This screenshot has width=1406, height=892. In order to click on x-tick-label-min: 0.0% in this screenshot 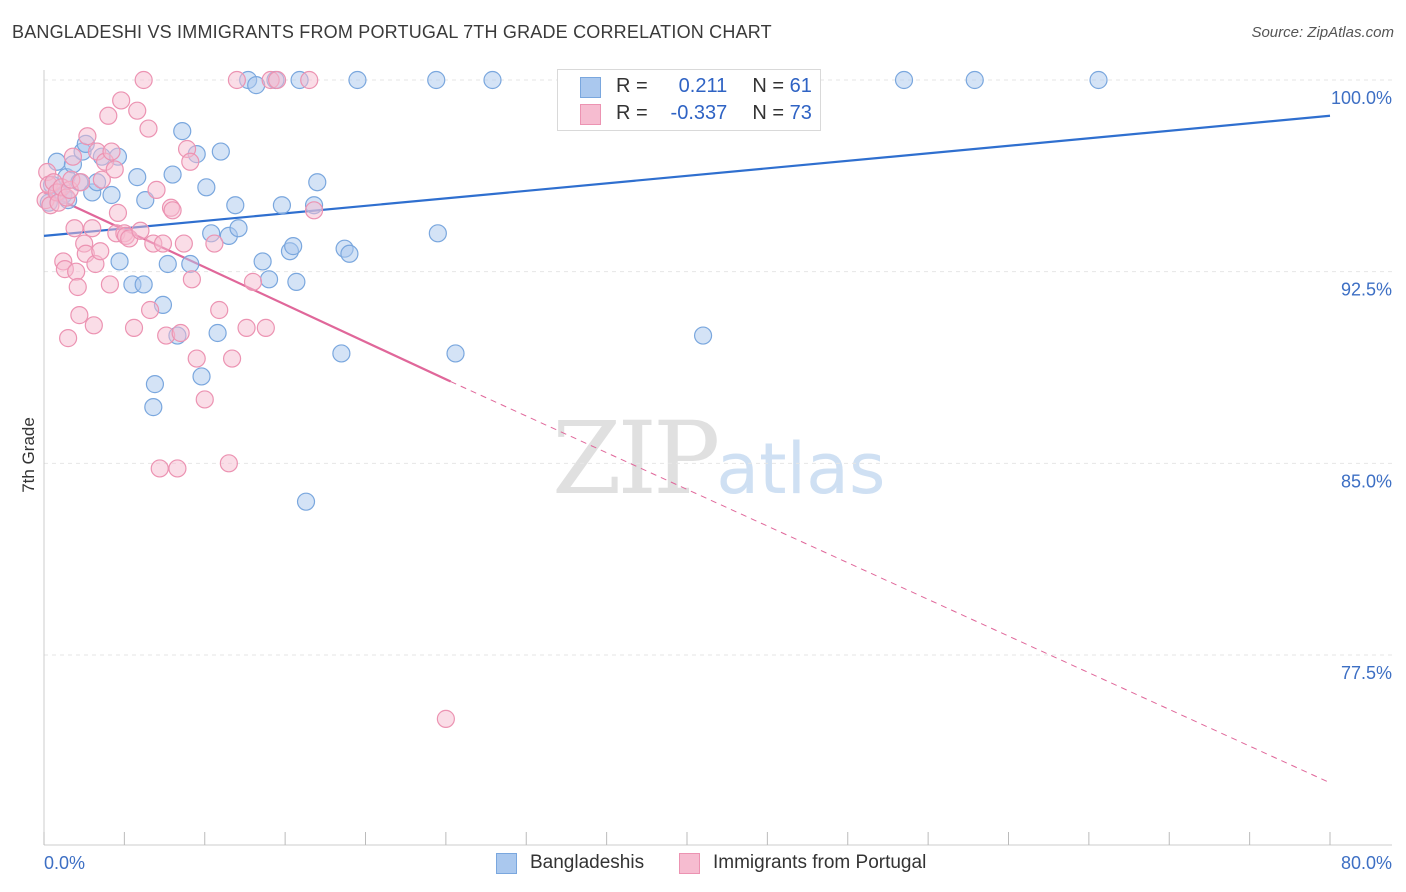, I will do `click(64, 863)`.